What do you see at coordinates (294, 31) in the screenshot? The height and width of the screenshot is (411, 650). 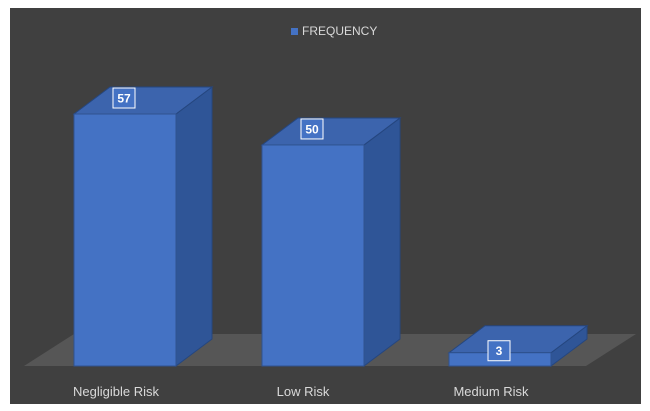 I see `legend-swatch` at bounding box center [294, 31].